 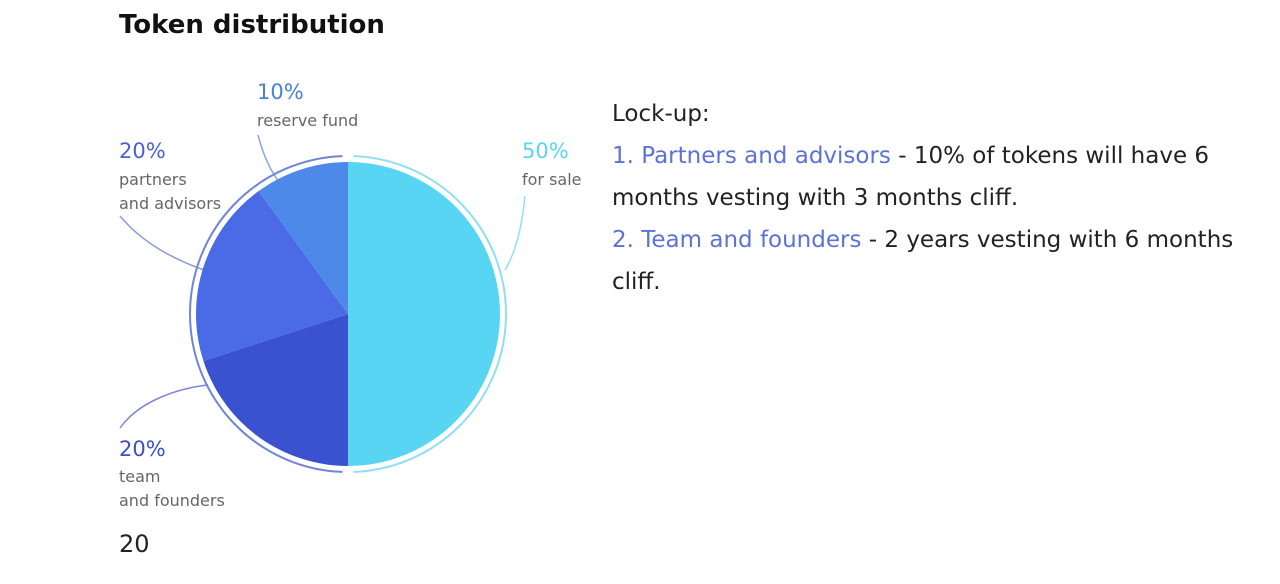 What do you see at coordinates (751, 156) in the screenshot?
I see `lockup-item-label: 1. Partners and advisors` at bounding box center [751, 156].